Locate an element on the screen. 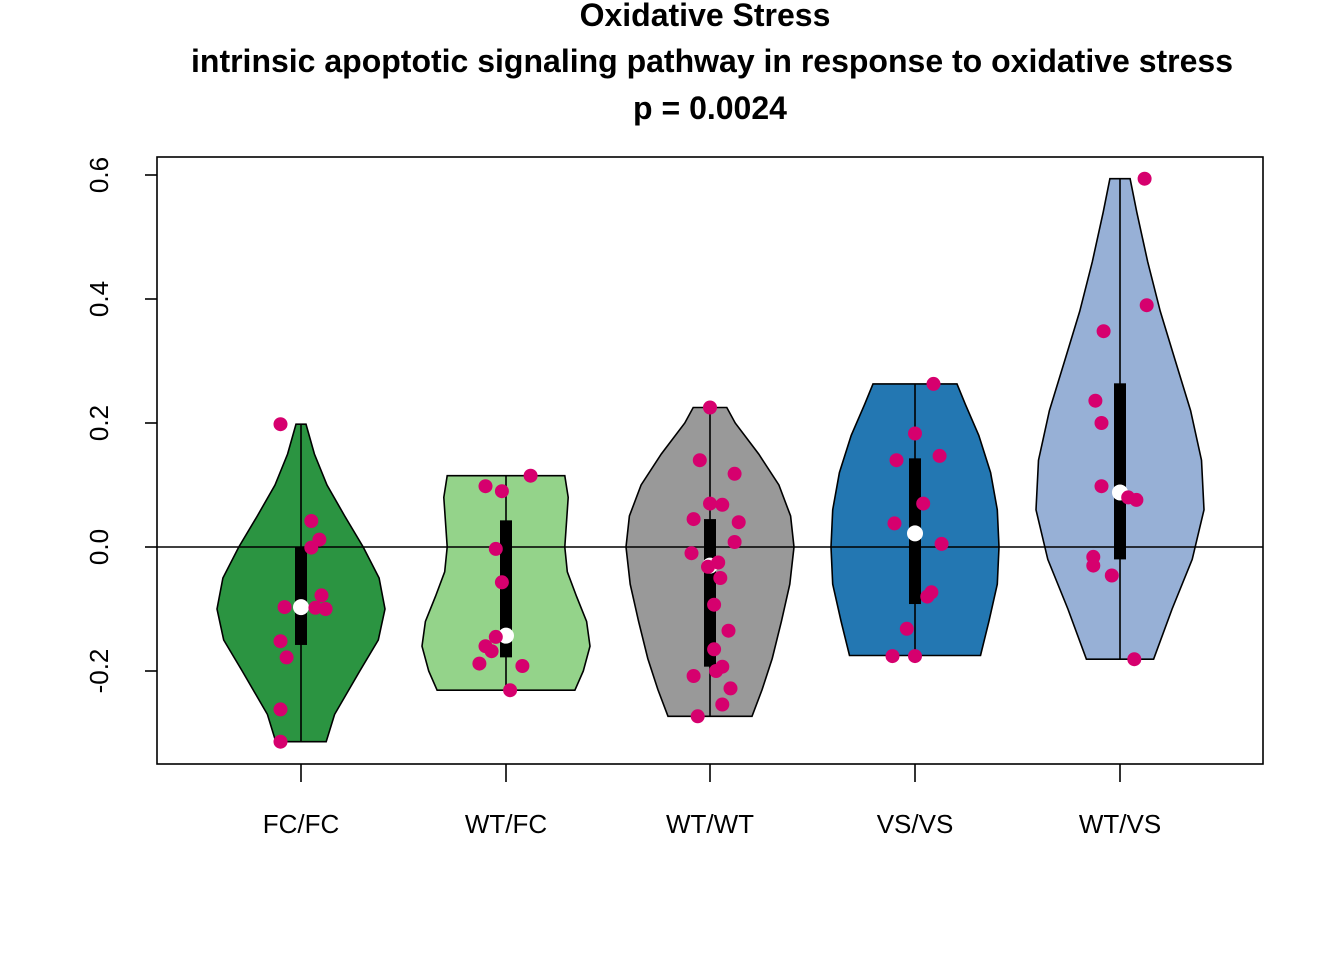 The image size is (1344, 960). x-tick-label: WT/WT is located at coordinates (710, 824).